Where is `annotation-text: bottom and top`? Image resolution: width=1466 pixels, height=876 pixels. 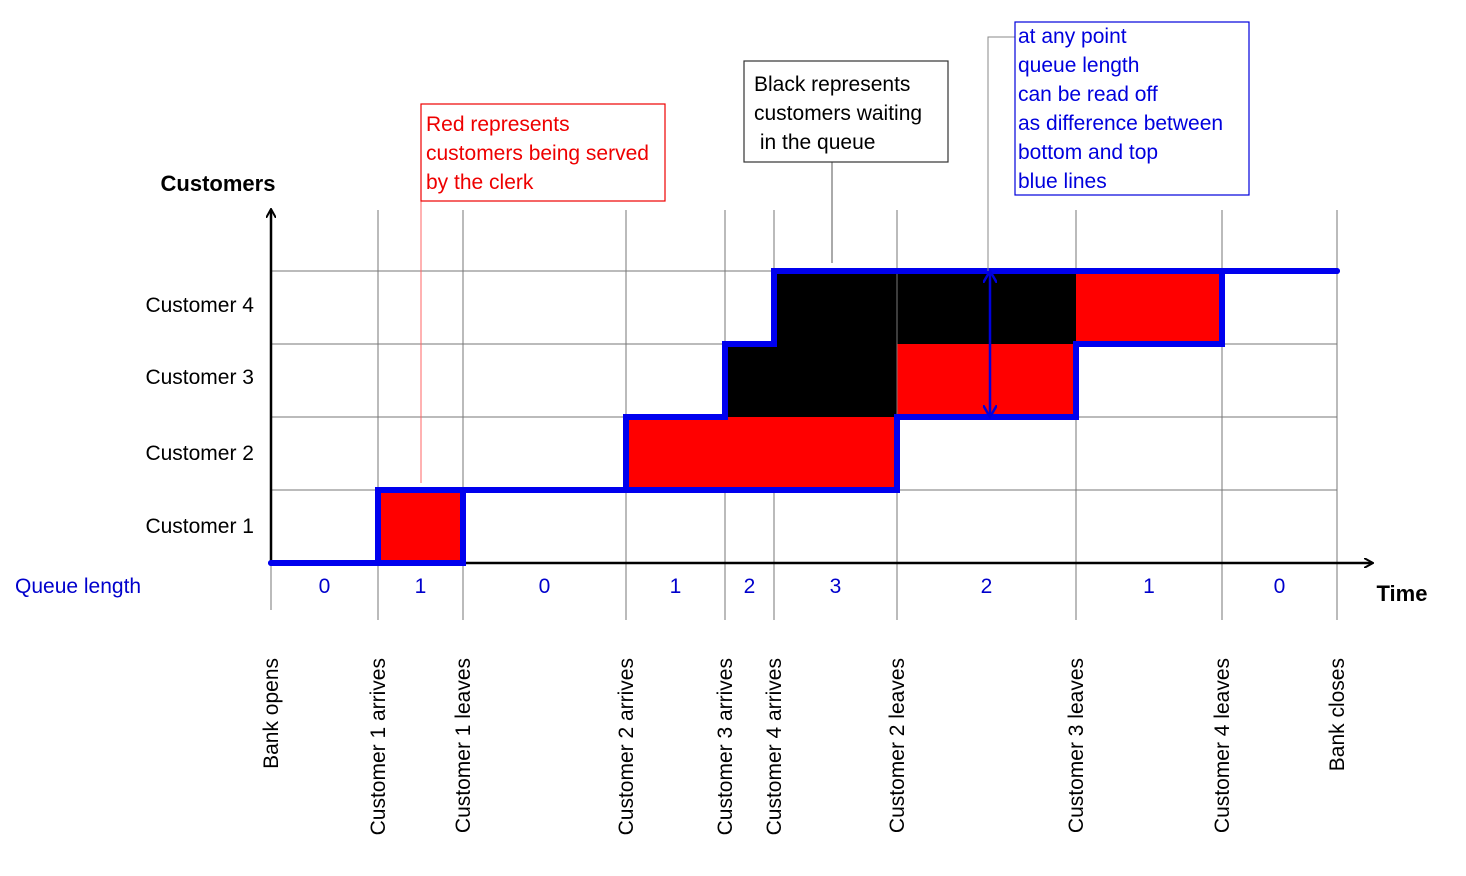
annotation-text: bottom and top is located at coordinates (1088, 152).